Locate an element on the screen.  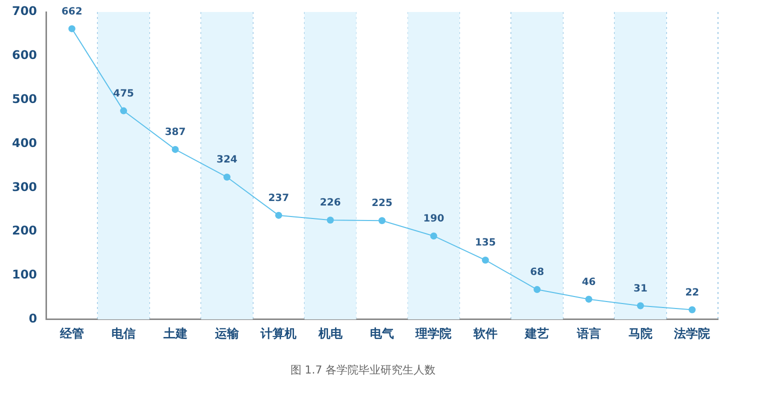
x-tick-label: 语言 is located at coordinates (588, 333).